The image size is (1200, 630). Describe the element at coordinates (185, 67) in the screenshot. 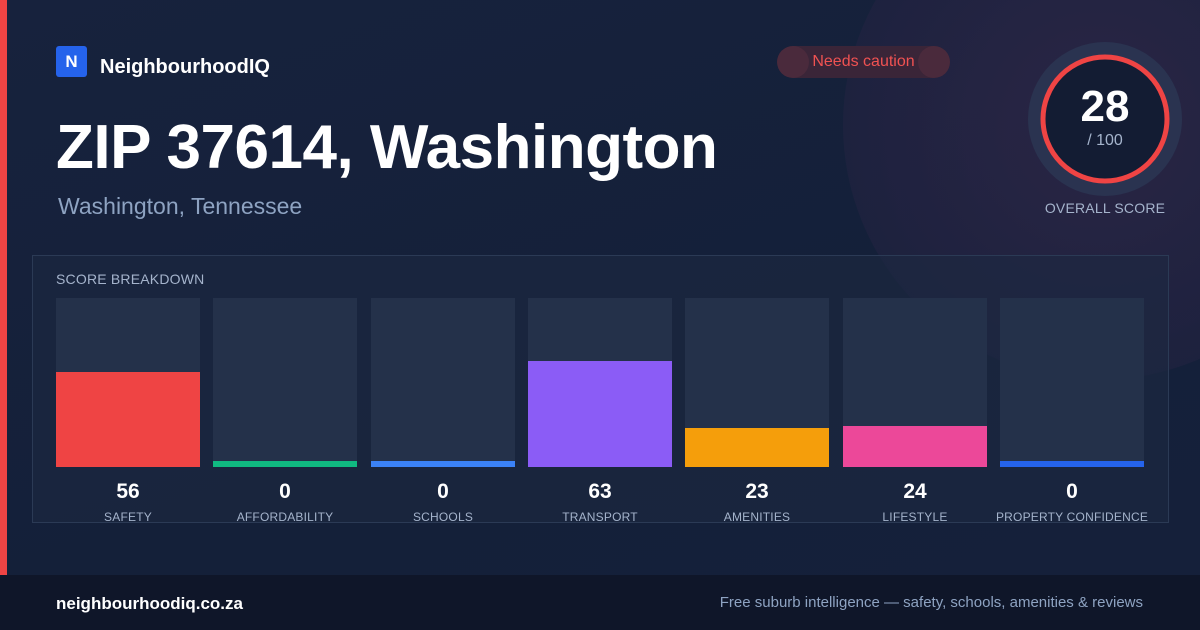

I see `brand-name: NeighbourhoodIQ` at that location.